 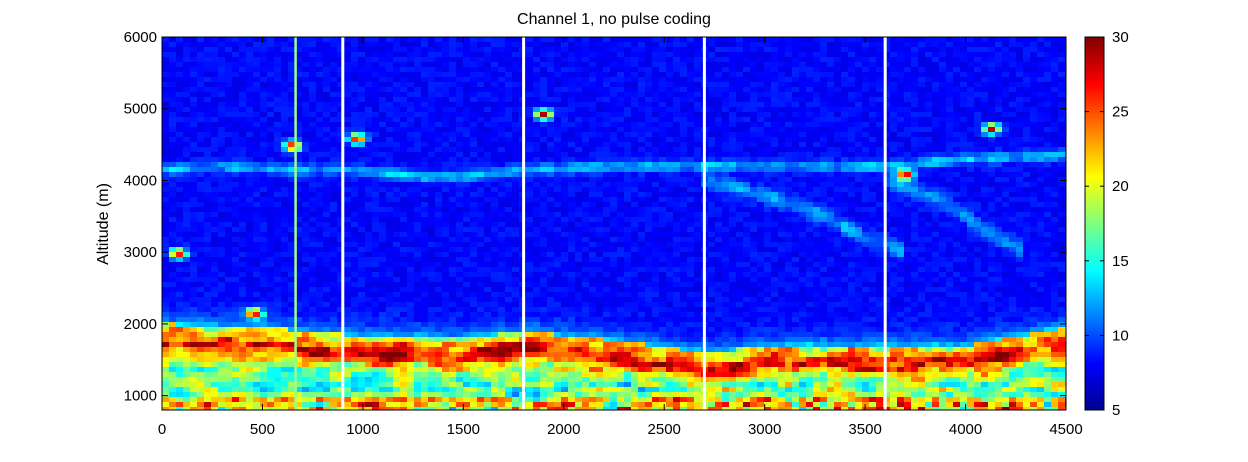 I want to click on x-tick-label: 1500, so click(x=463, y=429).